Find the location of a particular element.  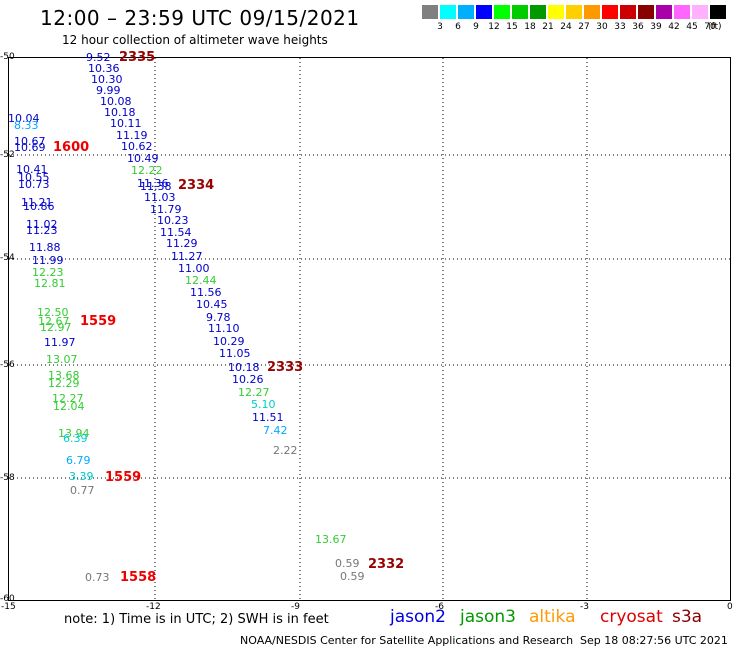

colorbar-tick-label: 9 is located at coordinates (476, 27).